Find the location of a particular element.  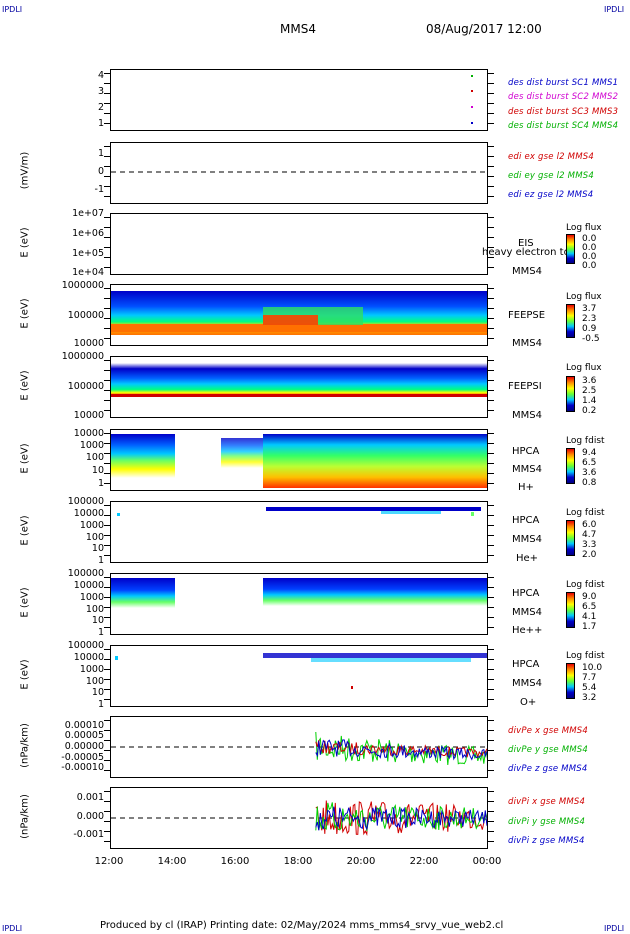

hpca-o-colorbar-title: Log fdist is located at coordinates (585, 656).